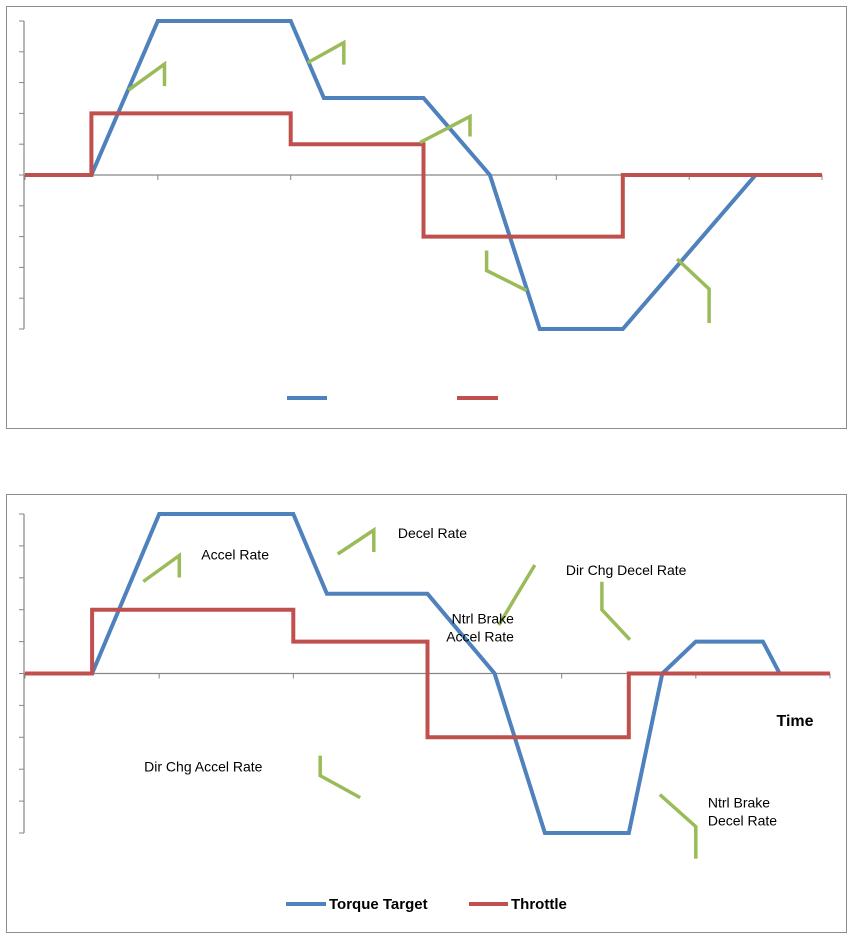 This screenshot has width=854, height=937. Describe the element at coordinates (480, 628) in the screenshot. I see `annotation-label: Ntrl Brake Accel Rate` at that location.